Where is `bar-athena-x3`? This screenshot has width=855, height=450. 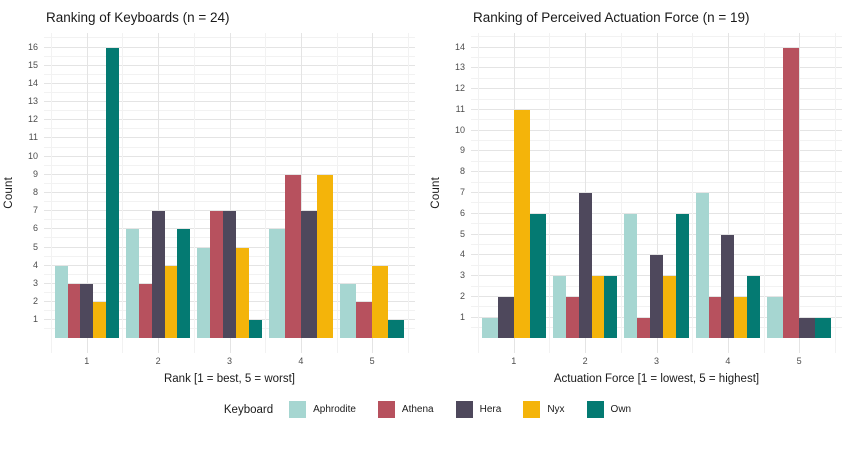
bar-athena-x3 is located at coordinates (217, 275).